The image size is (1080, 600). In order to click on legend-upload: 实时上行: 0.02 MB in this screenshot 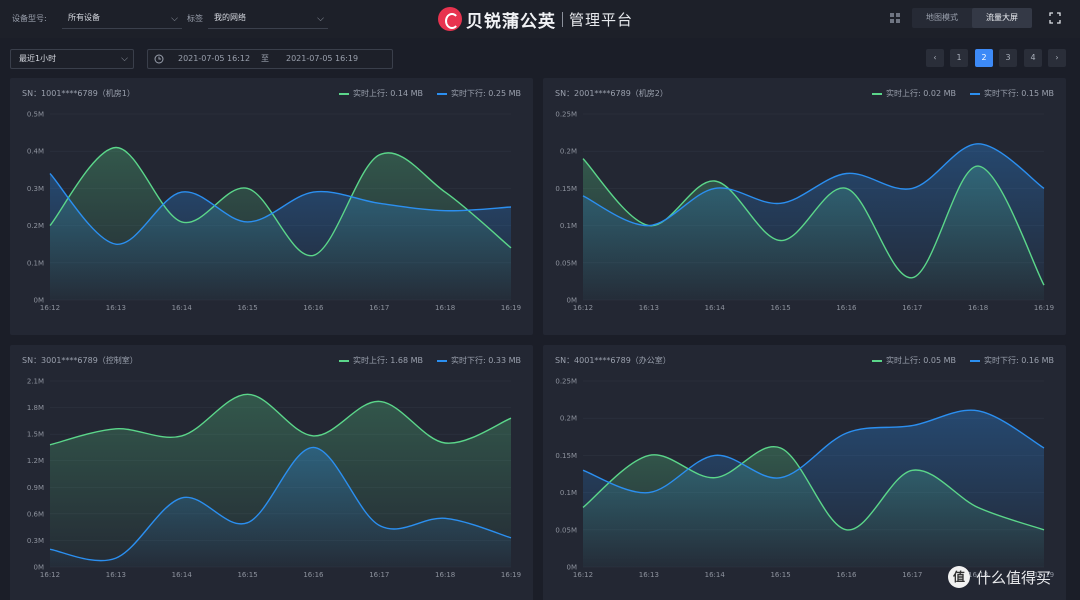, I will do `click(914, 93)`.